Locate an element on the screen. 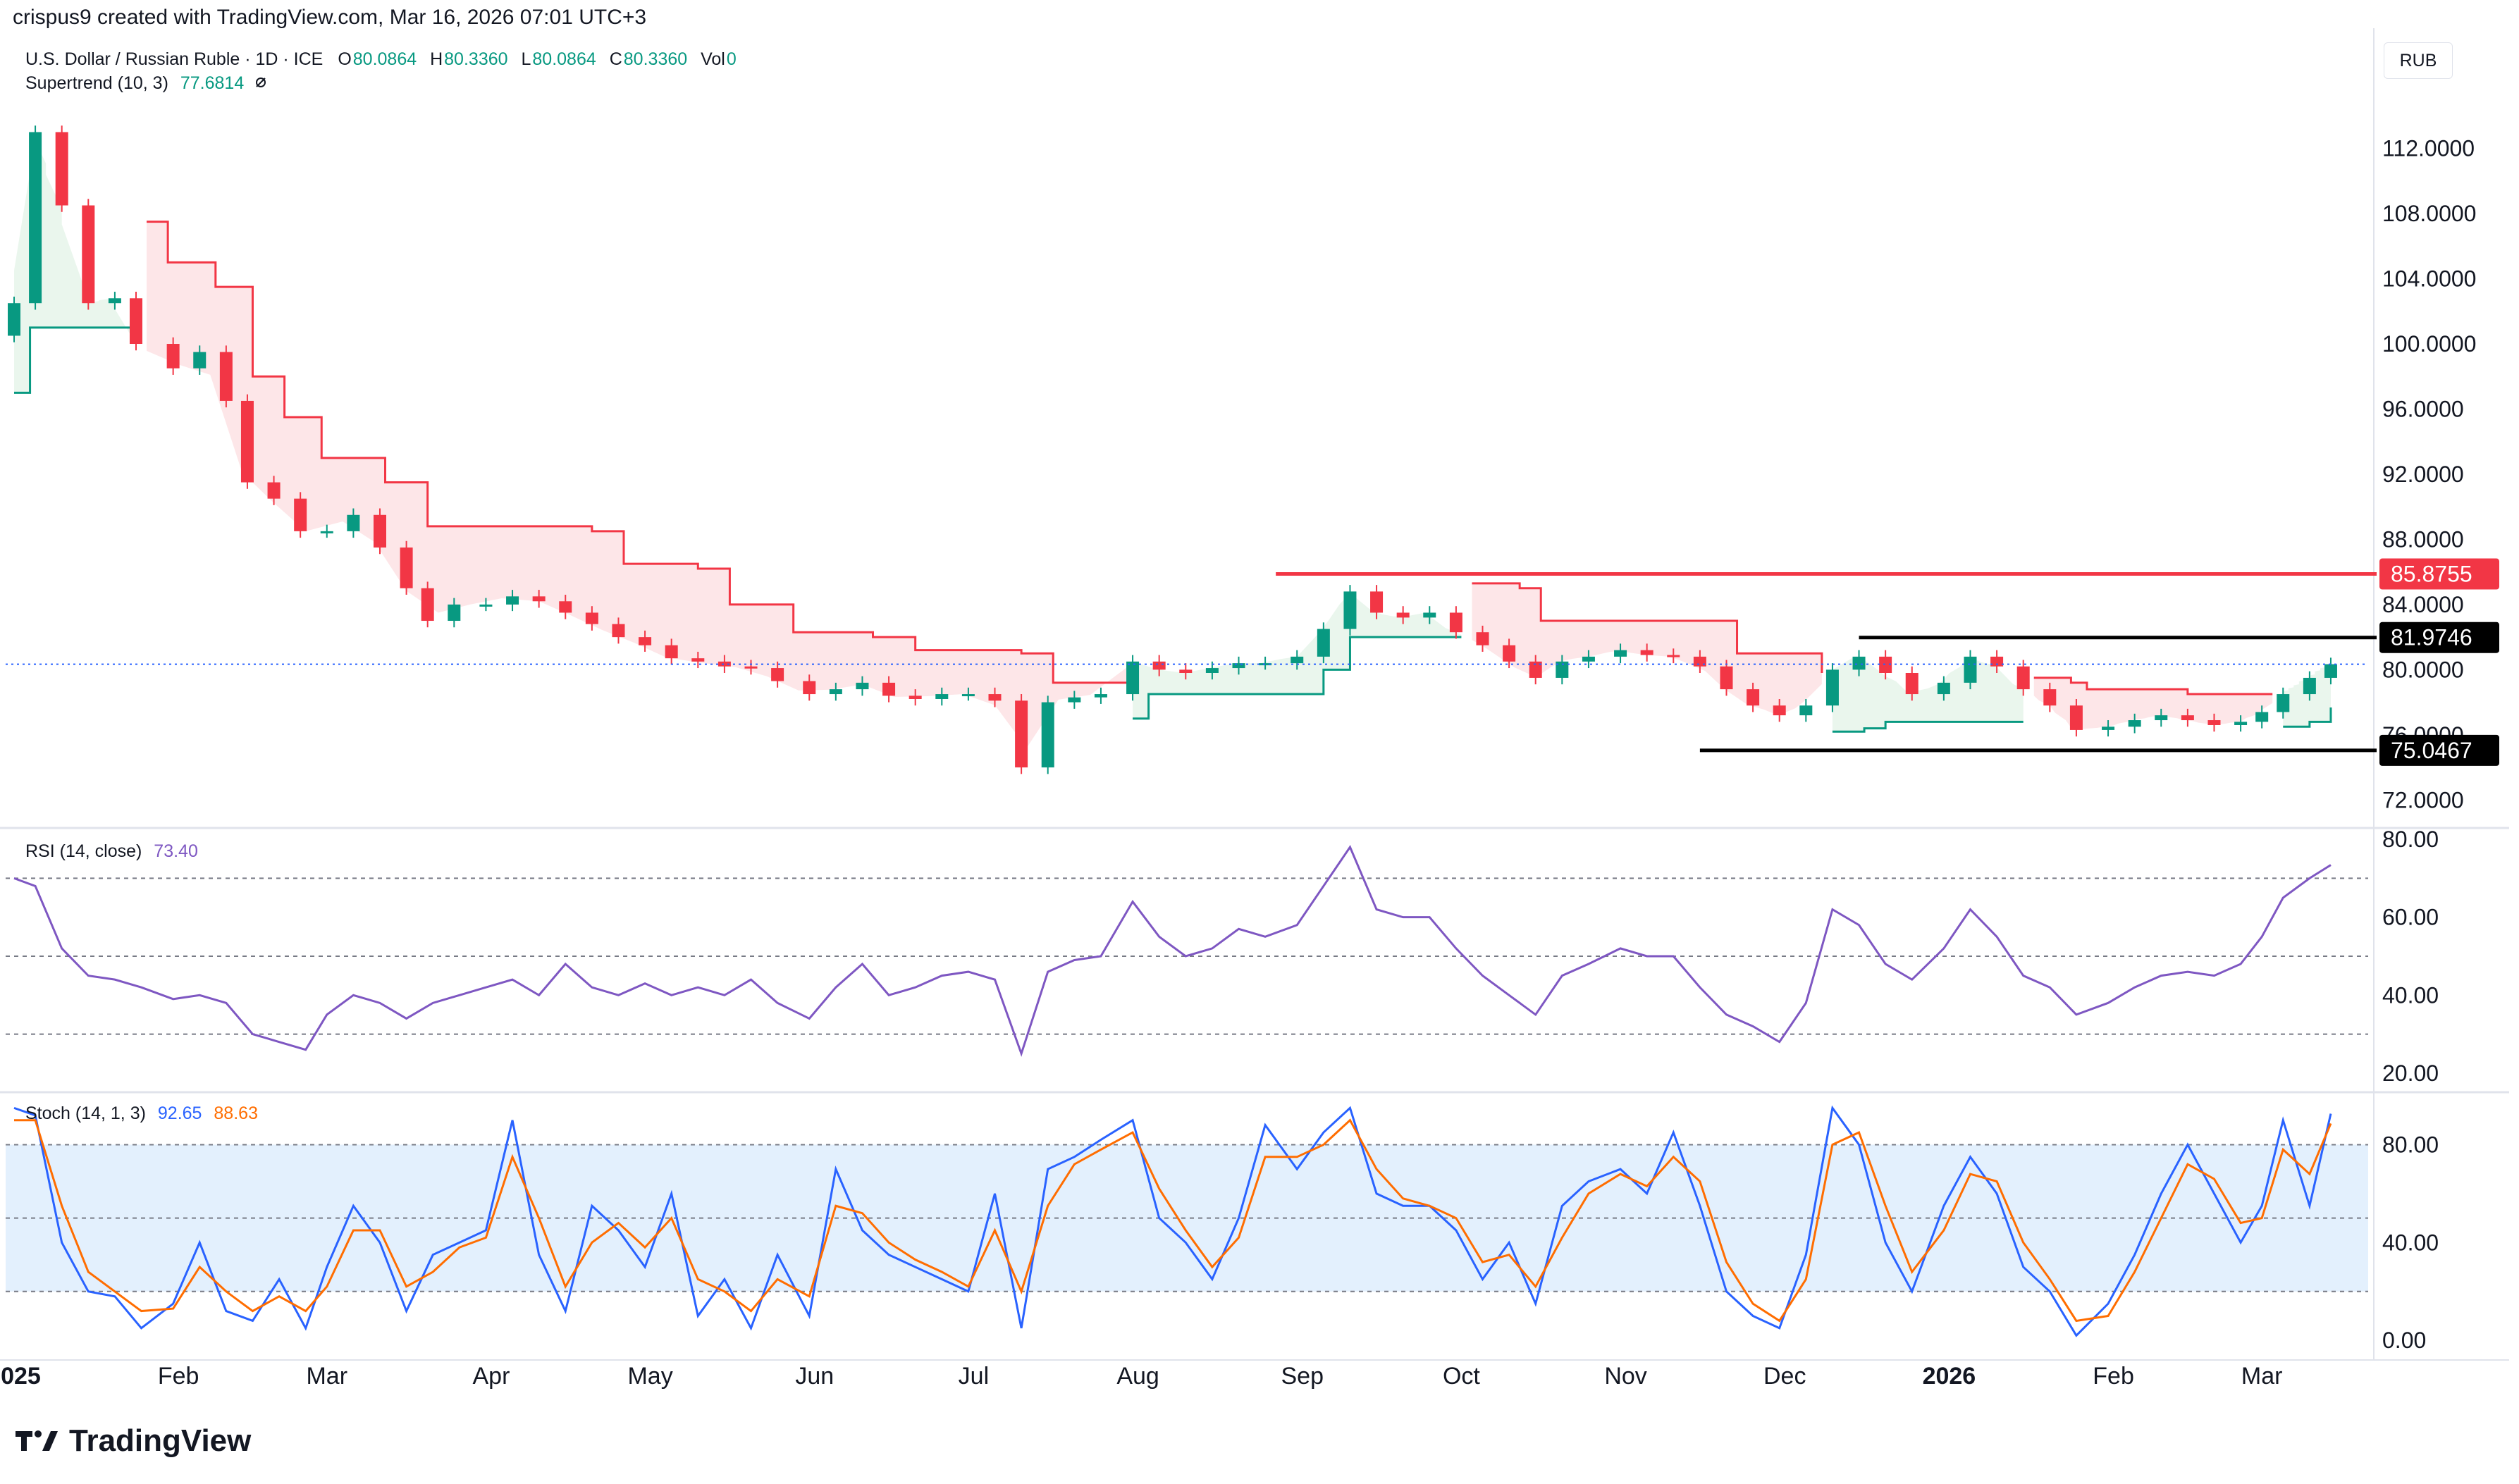  close-value: 80.3360 is located at coordinates (655, 59).